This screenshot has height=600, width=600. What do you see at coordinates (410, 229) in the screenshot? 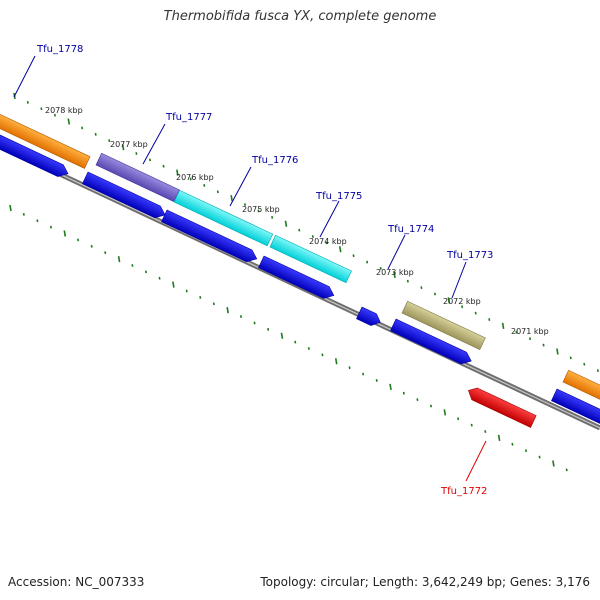
I see `gene-label-Tfu_1774: Tfu_1774` at bounding box center [410, 229].